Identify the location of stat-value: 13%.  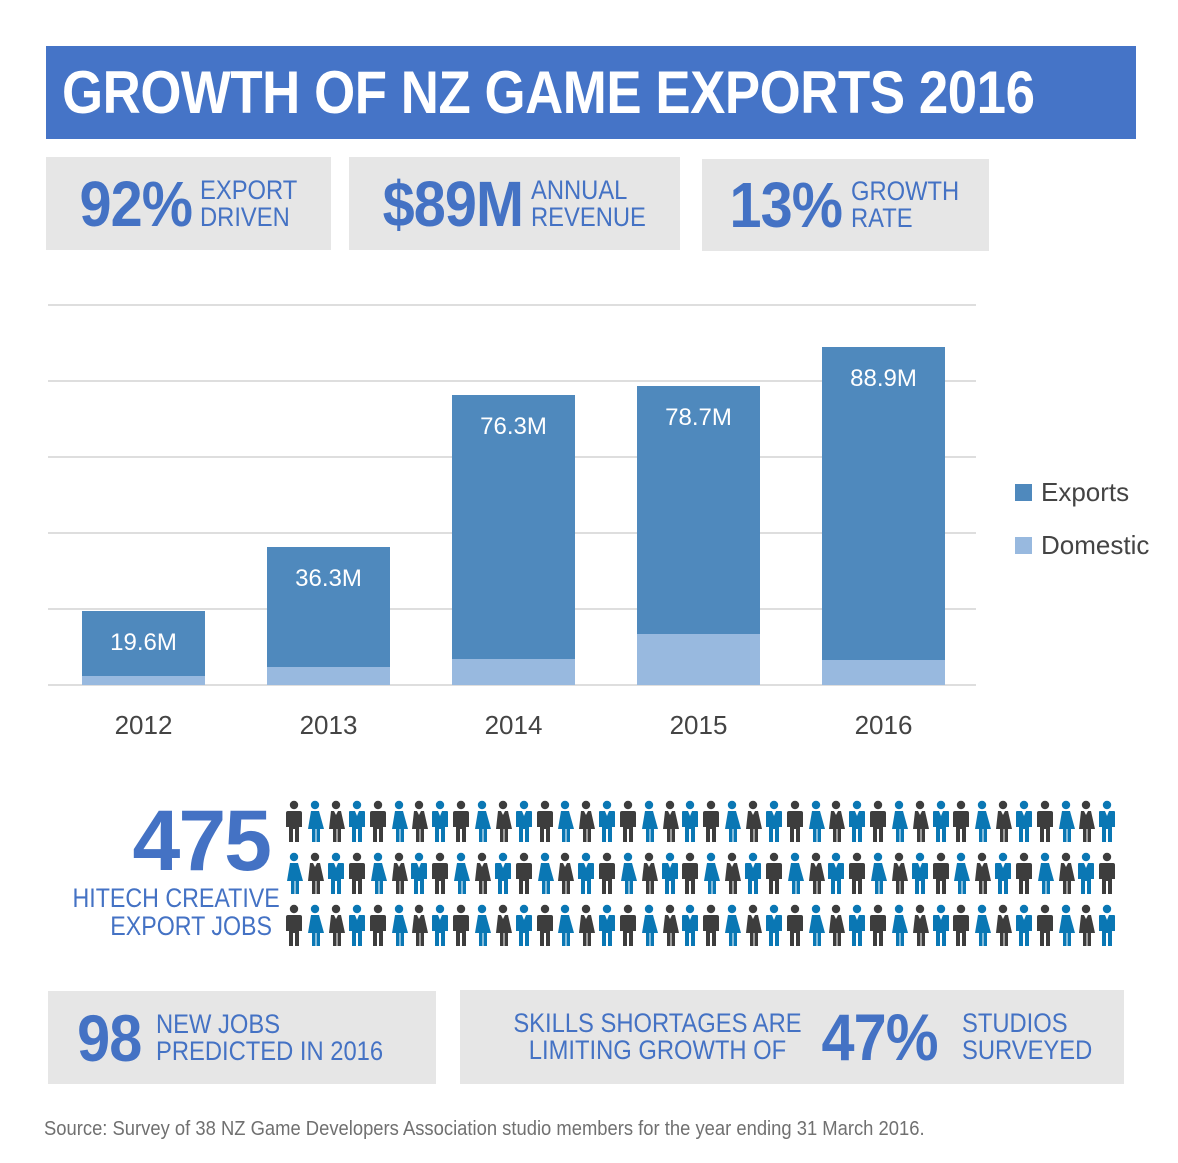
(786, 205).